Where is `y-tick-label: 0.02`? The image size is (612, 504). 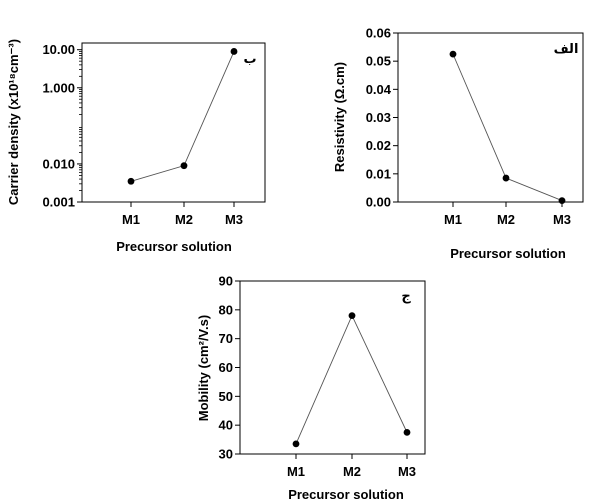 y-tick-label: 0.02 is located at coordinates (378, 145).